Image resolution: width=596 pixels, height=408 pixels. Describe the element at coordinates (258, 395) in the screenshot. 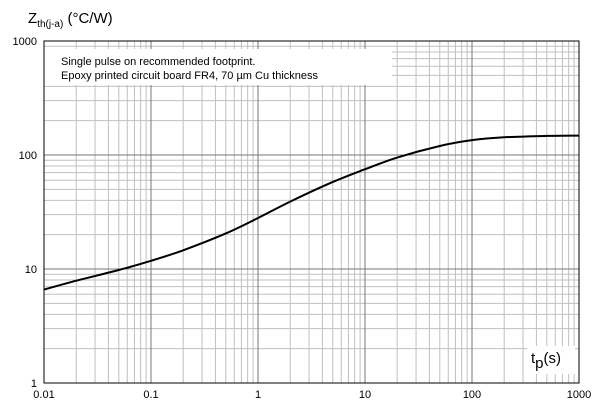

I see `x-tick-label: 1` at that location.